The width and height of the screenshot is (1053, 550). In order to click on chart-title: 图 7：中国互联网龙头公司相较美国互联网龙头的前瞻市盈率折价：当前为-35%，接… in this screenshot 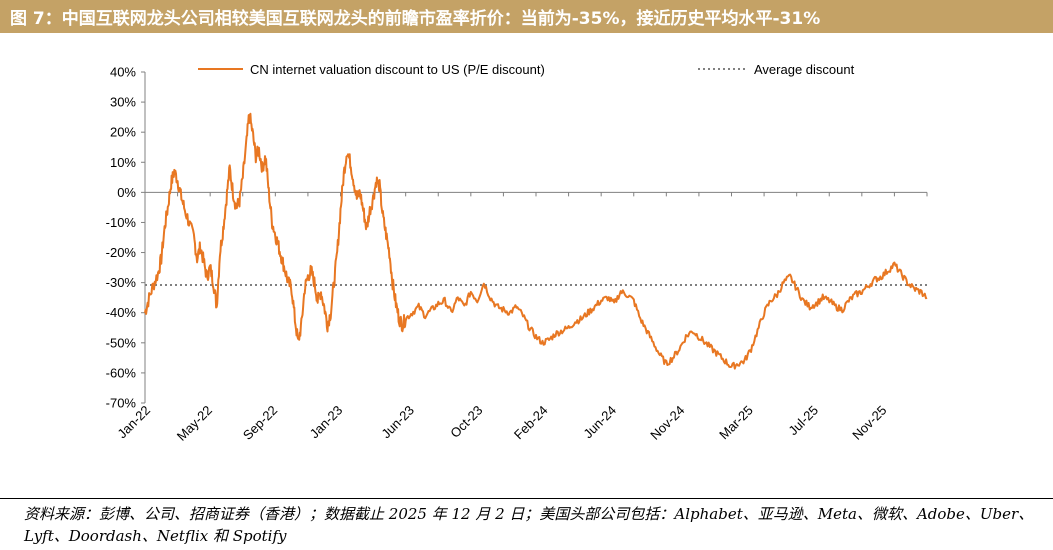, I will do `click(415, 19)`.